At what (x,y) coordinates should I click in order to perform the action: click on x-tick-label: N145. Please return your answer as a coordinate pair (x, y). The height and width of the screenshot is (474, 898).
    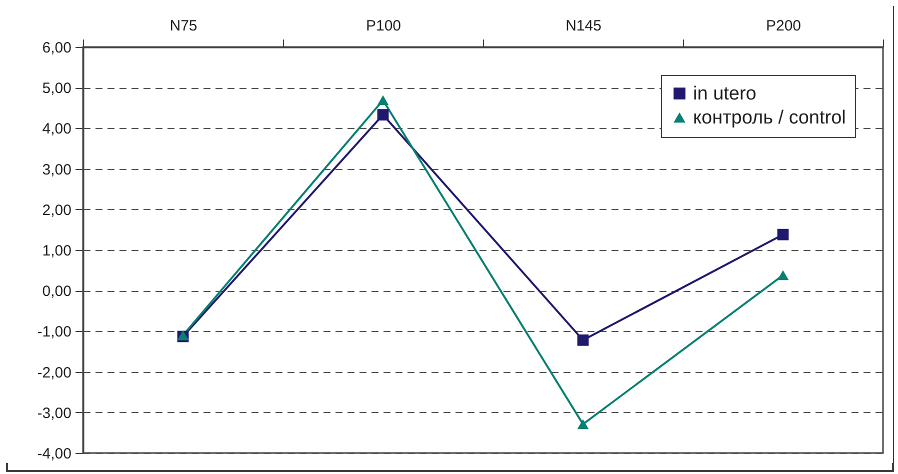
    Looking at the image, I should click on (584, 26).